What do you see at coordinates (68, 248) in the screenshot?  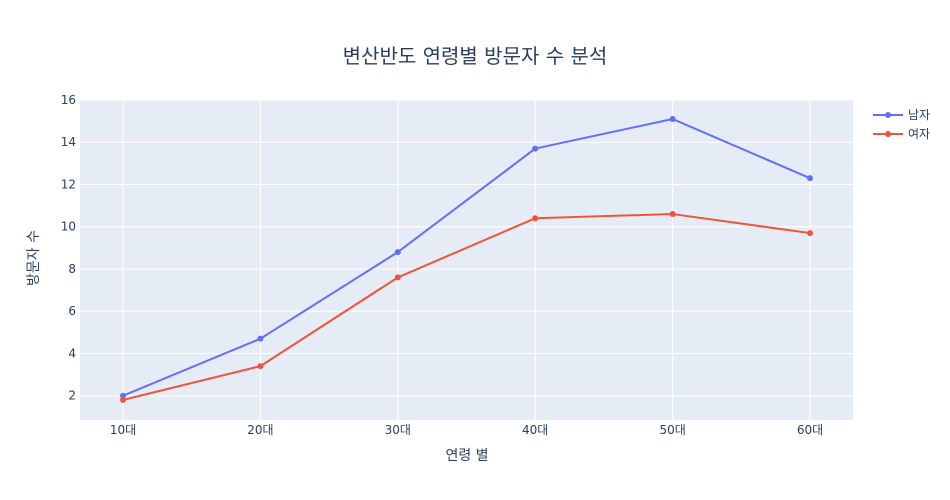 I see `y-axis-ticks: 2 4 6 8 10 12 14 16` at bounding box center [68, 248].